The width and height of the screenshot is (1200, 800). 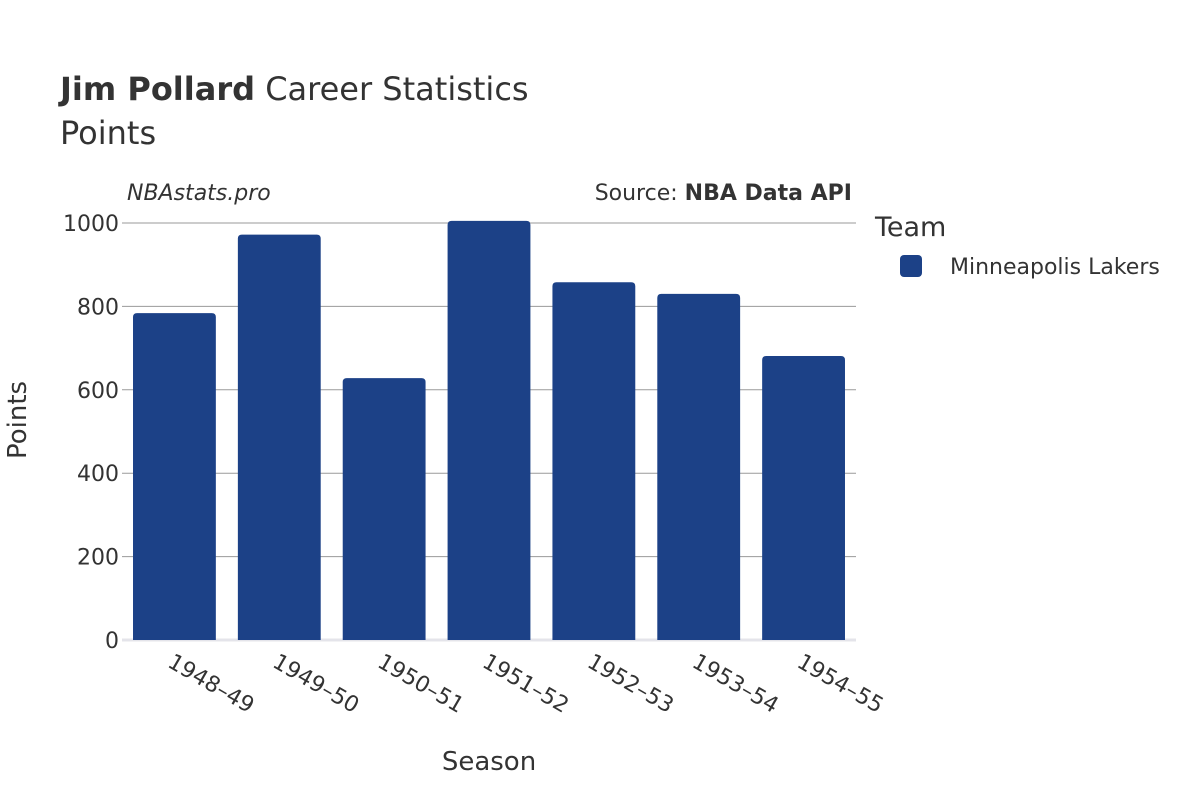 I want to click on x-tick-label: 1954–55, so click(x=840, y=684).